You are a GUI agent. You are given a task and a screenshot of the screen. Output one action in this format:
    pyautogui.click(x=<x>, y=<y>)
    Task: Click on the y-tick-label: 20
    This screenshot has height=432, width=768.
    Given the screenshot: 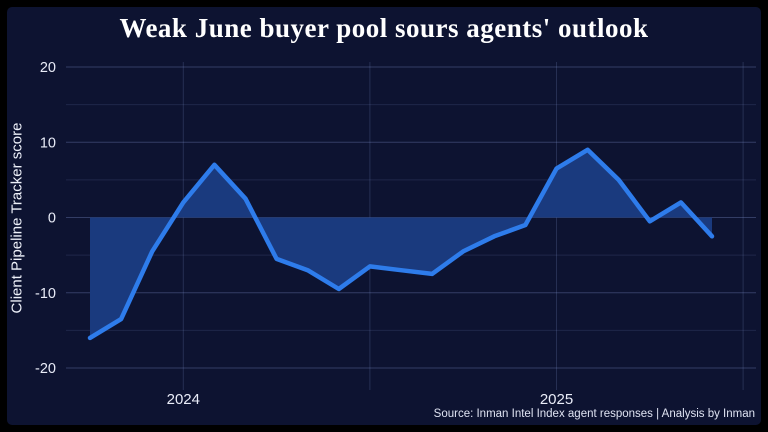 What is the action you would take?
    pyautogui.click(x=48, y=68)
    